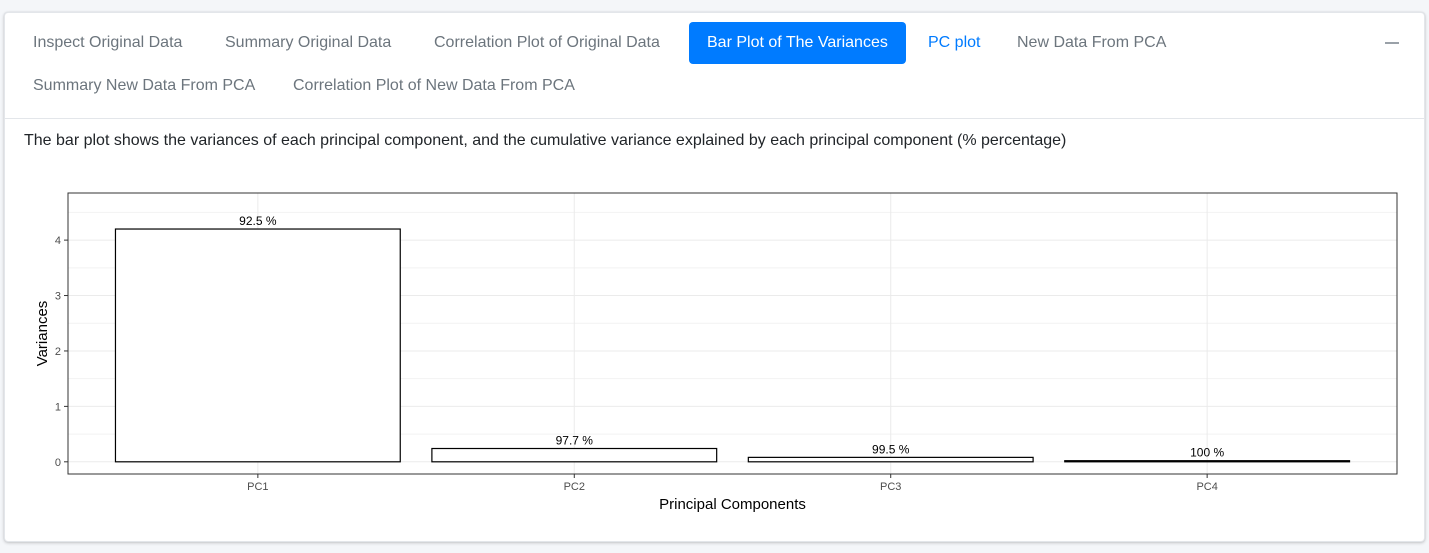 This screenshot has height=553, width=1429. What do you see at coordinates (797, 43) in the screenshot?
I see `tab-bar-plot-variances: Bar Plot of The Variances` at bounding box center [797, 43].